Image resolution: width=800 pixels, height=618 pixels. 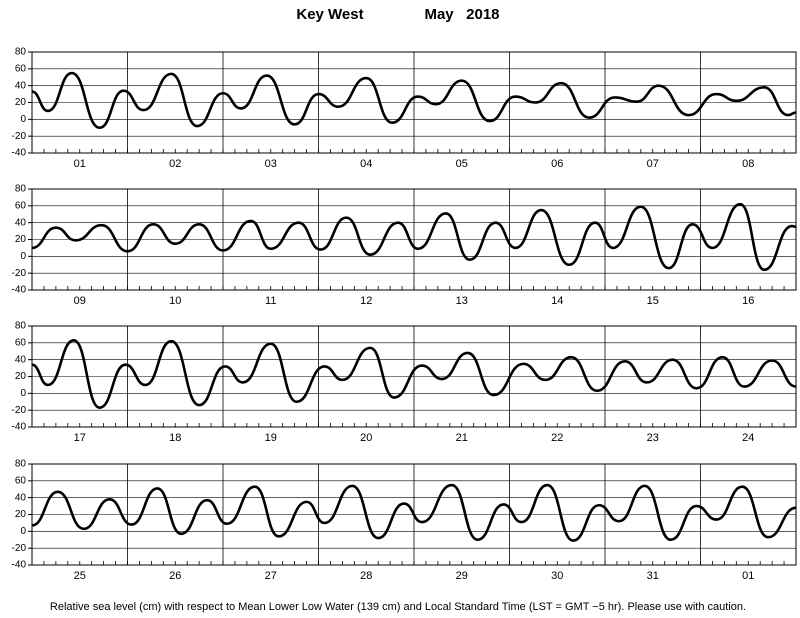 I want to click on day-label: 20, so click(x=366, y=438).